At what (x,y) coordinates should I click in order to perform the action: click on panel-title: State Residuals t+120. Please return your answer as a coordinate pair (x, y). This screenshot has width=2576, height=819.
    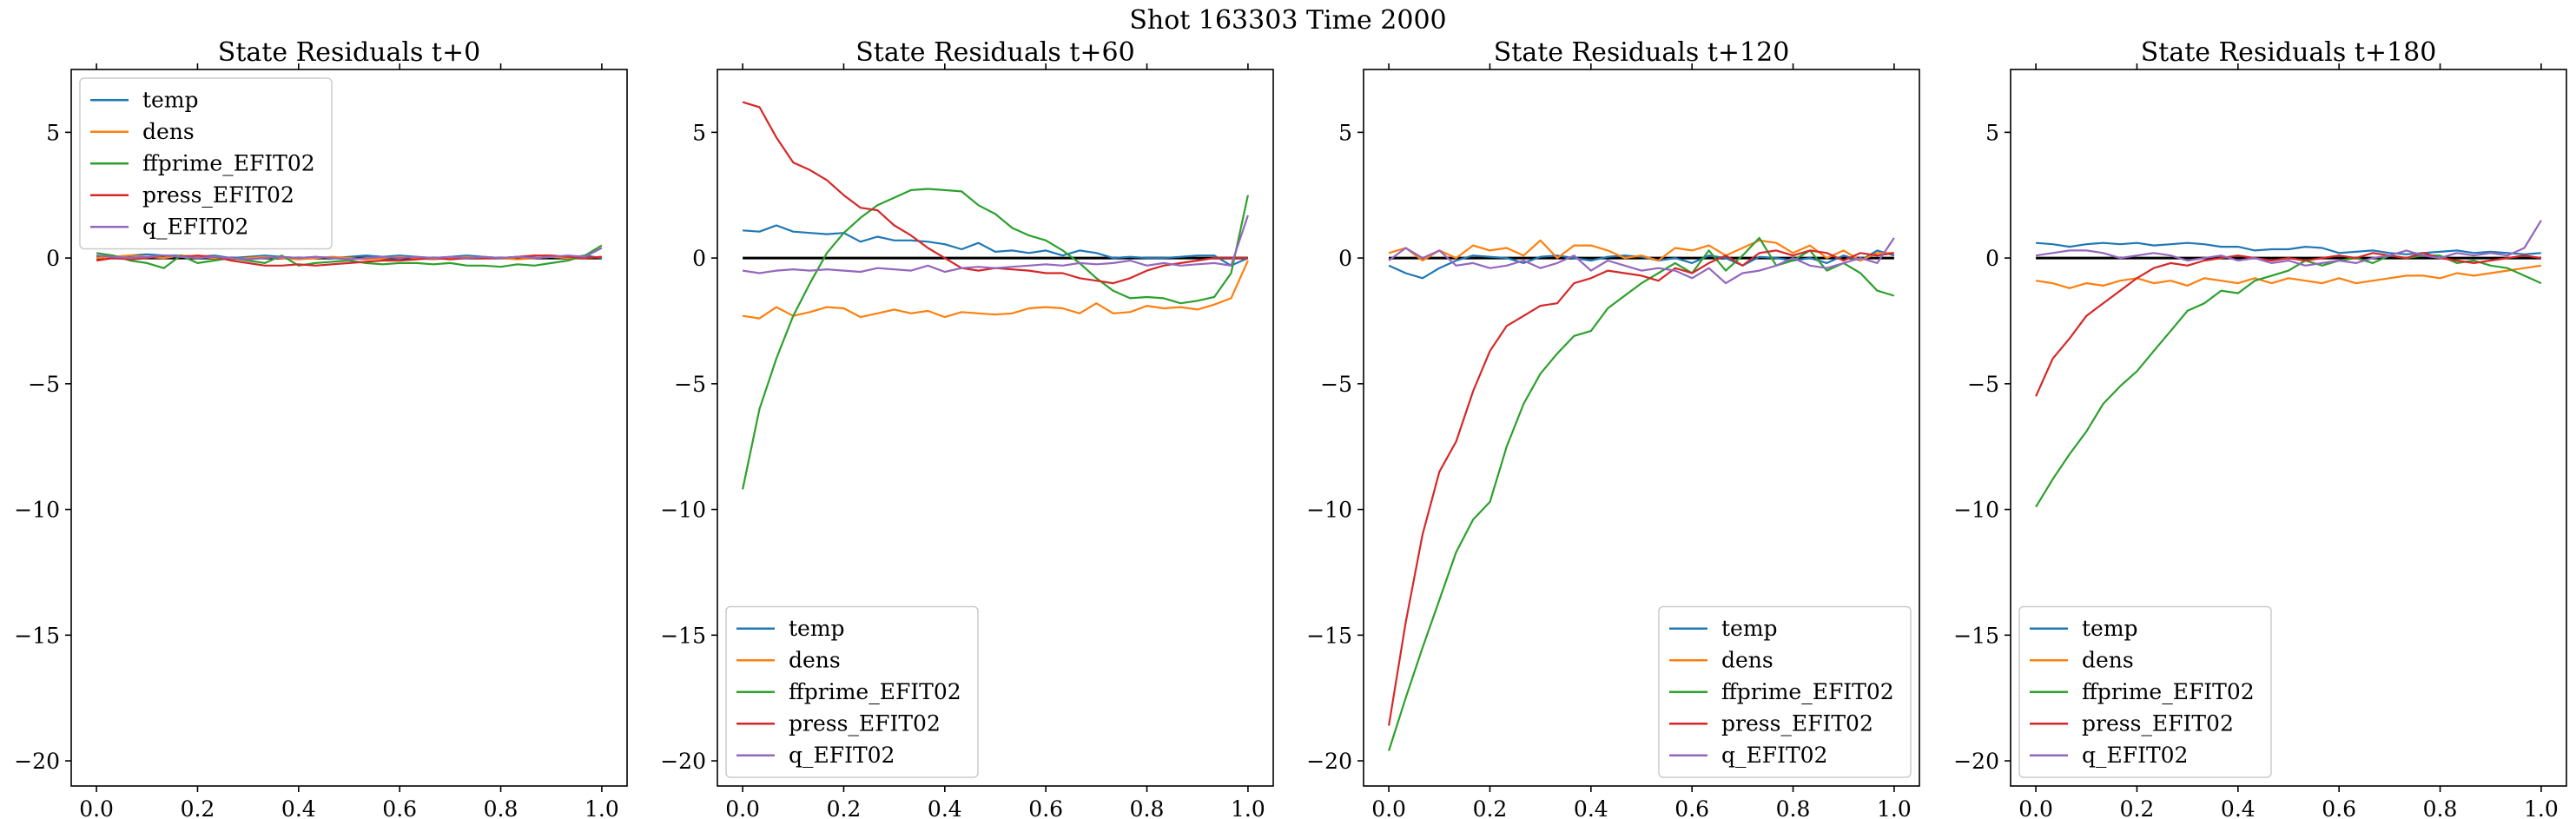
    Looking at the image, I should click on (1642, 52).